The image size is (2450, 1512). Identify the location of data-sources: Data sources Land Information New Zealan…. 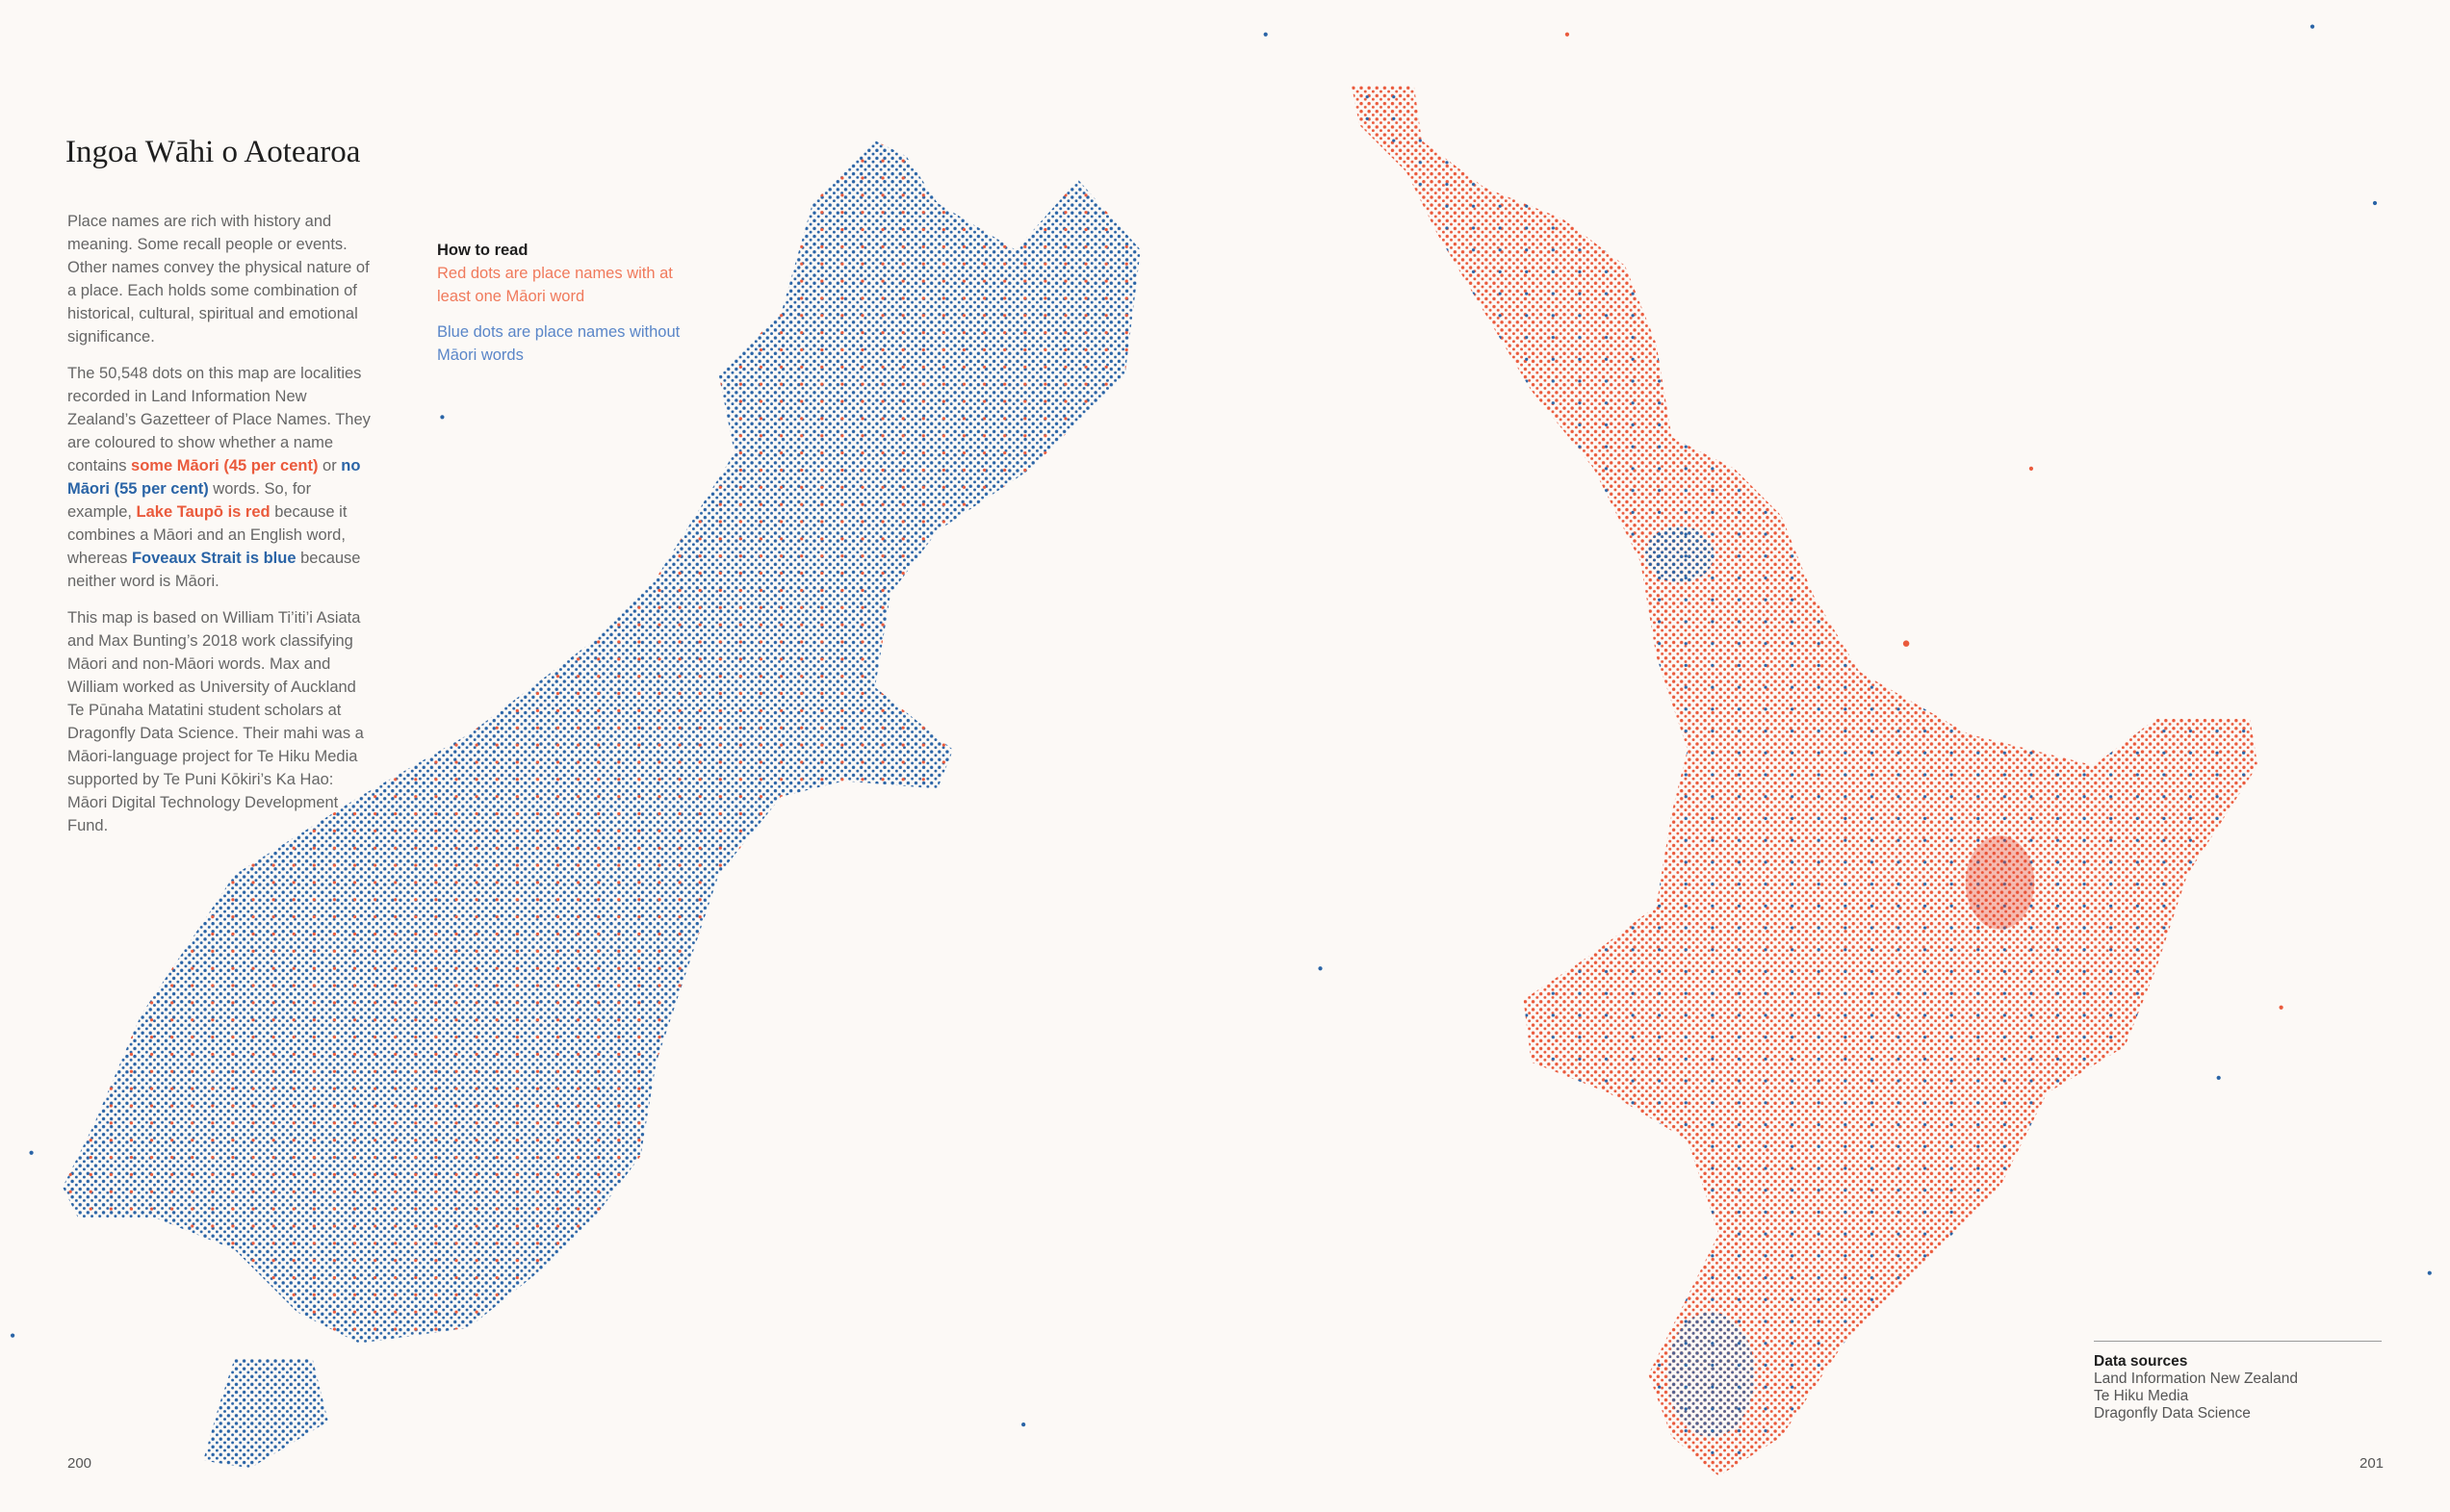
(2238, 1381).